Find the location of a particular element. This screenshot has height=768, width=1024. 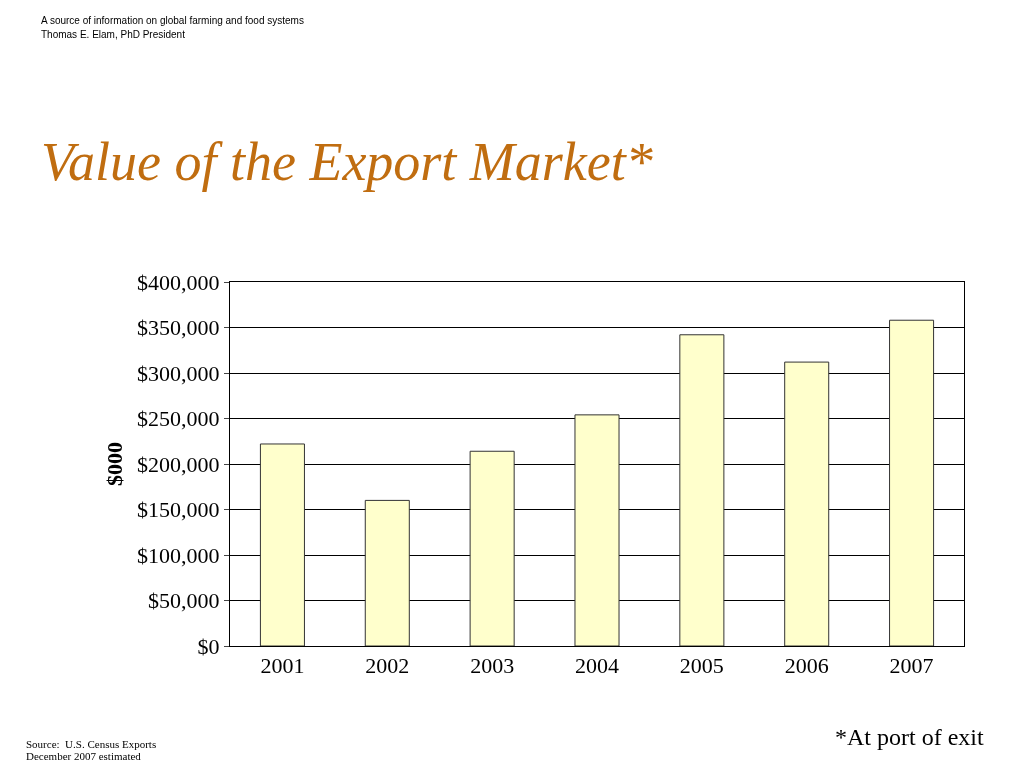

y-tick-label: $300,000 is located at coordinates (178, 373).